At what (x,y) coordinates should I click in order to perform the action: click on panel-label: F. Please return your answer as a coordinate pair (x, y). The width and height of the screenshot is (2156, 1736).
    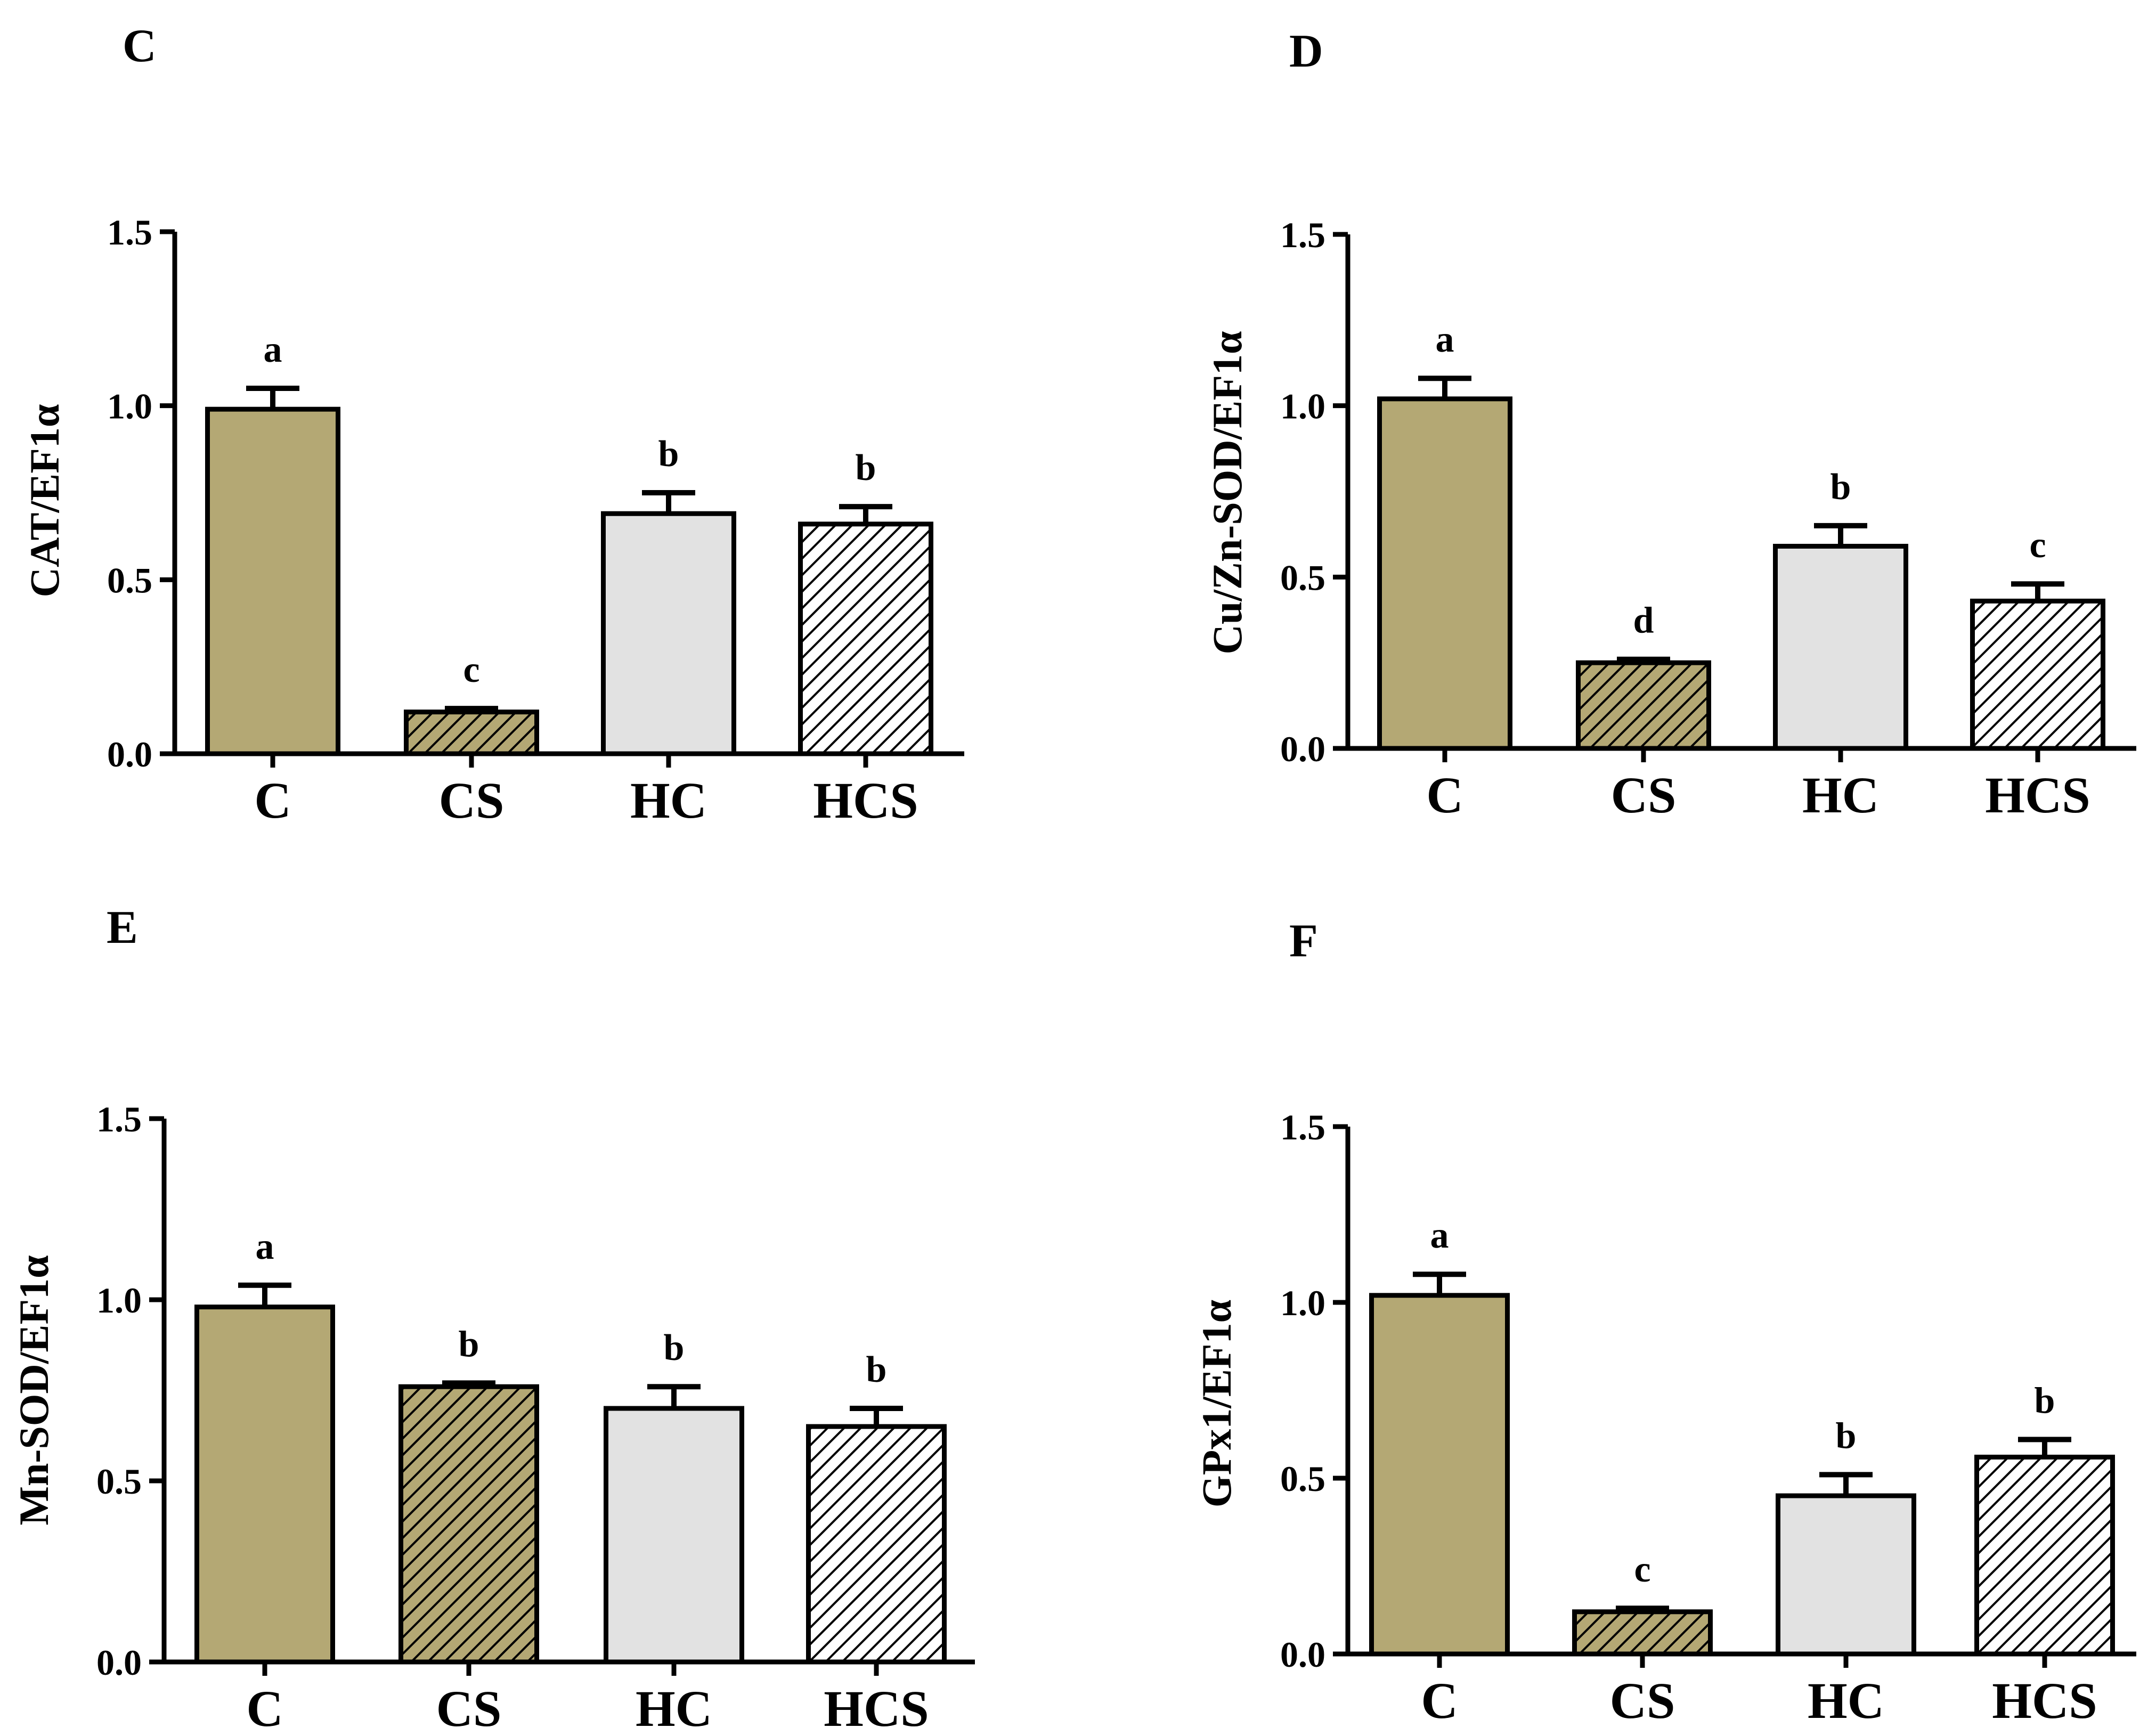
    Looking at the image, I should click on (1303, 941).